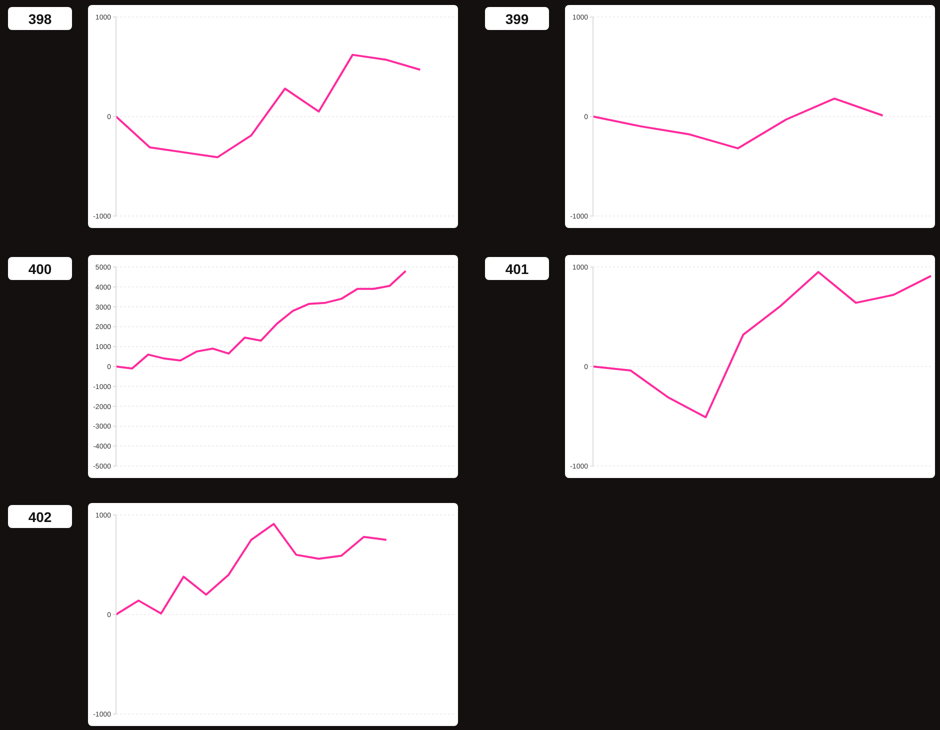 Image resolution: width=940 pixels, height=730 pixels. I want to click on chart-title: 398, so click(40, 18).